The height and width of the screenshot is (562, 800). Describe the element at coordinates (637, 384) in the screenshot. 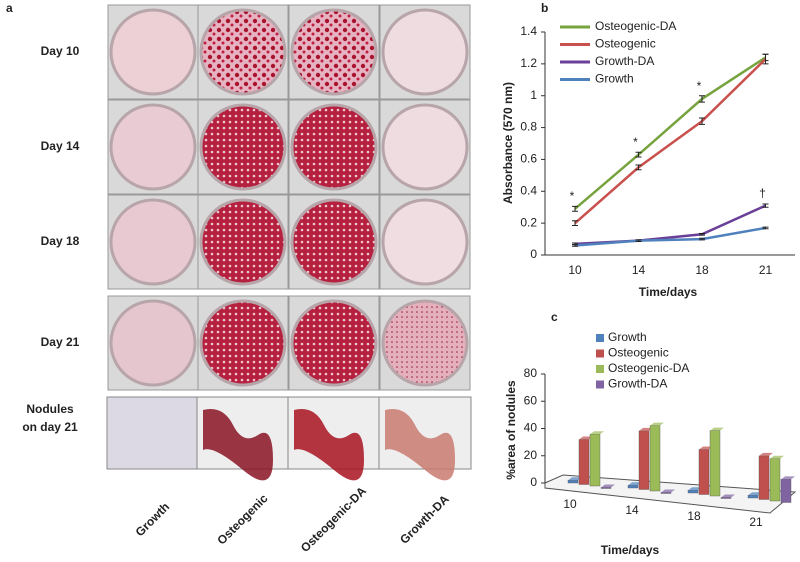

I see `legend-label: Growth-DA` at that location.